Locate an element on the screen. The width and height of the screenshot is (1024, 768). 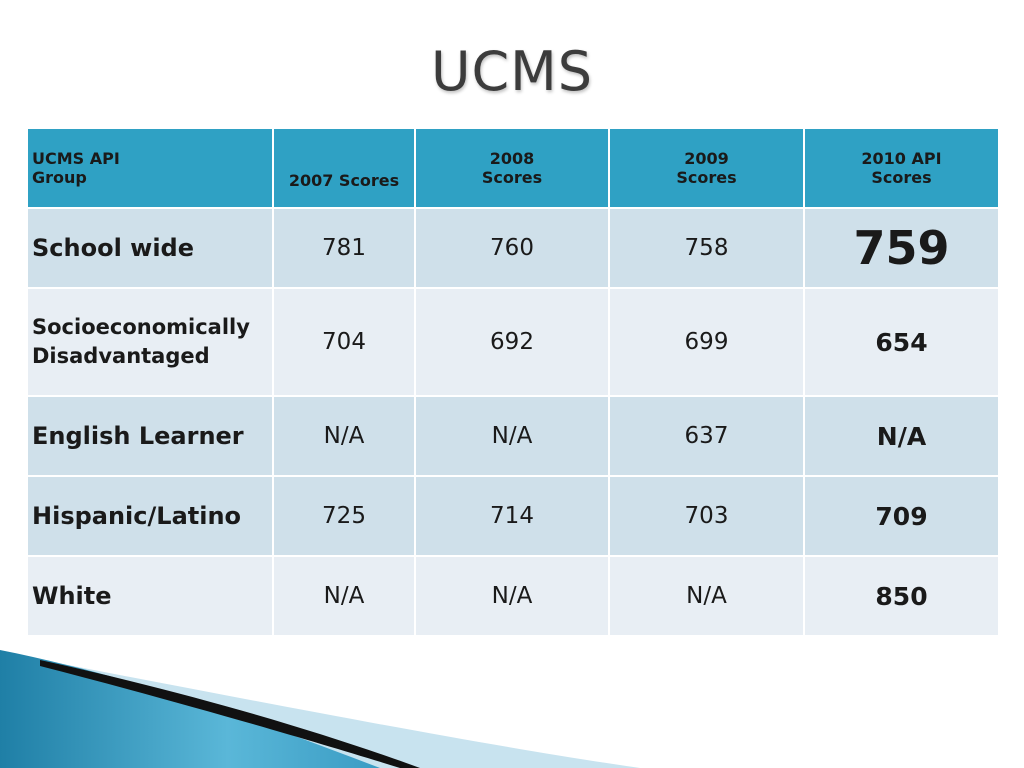
table-row: Hispanic/Latino 725 714 703 709 is located at coordinates (513, 516).